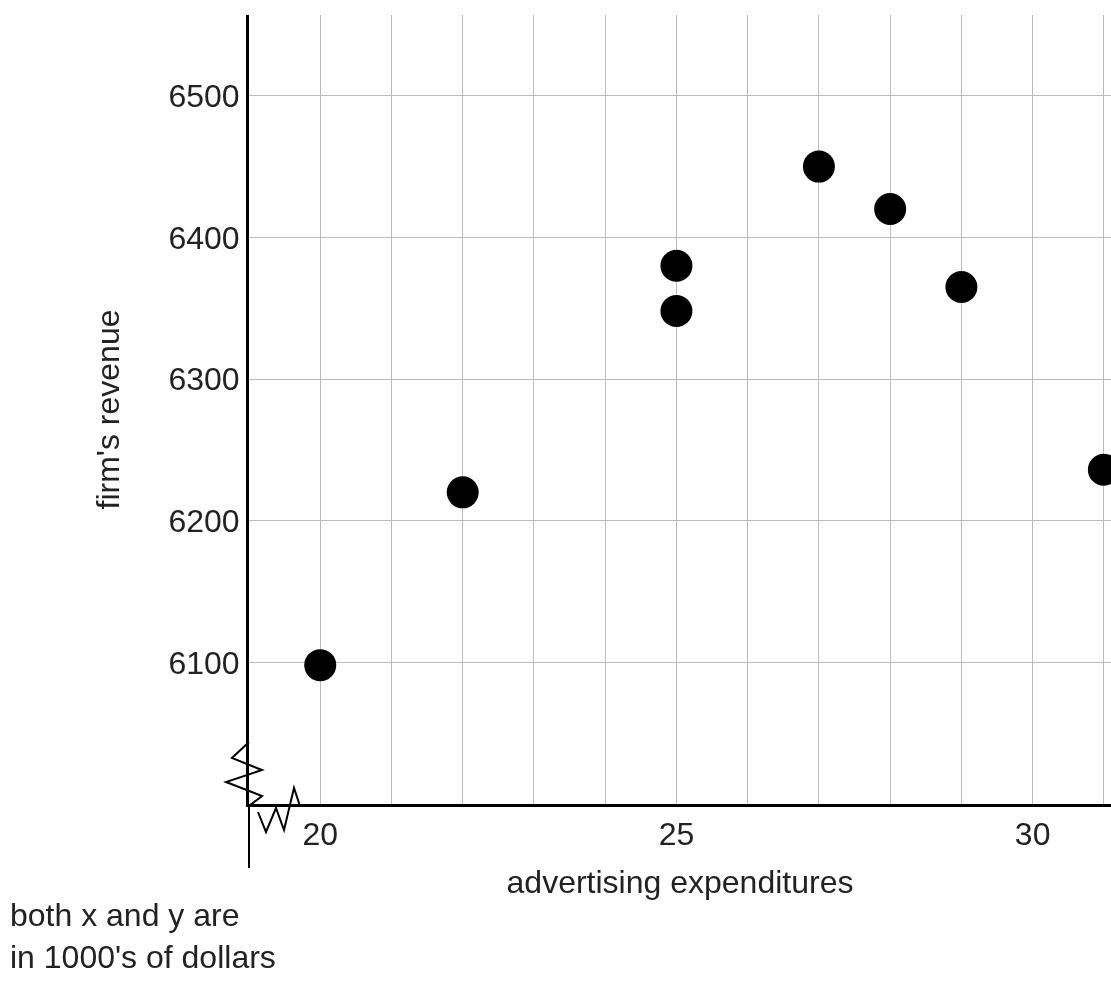 The image size is (1111, 1001). What do you see at coordinates (204, 662) in the screenshot?
I see `y-tick-label: 6100` at bounding box center [204, 662].